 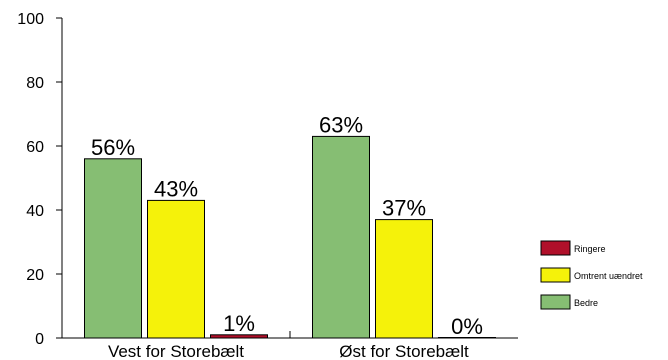 I want to click on data-label: 56%, so click(x=113, y=147).